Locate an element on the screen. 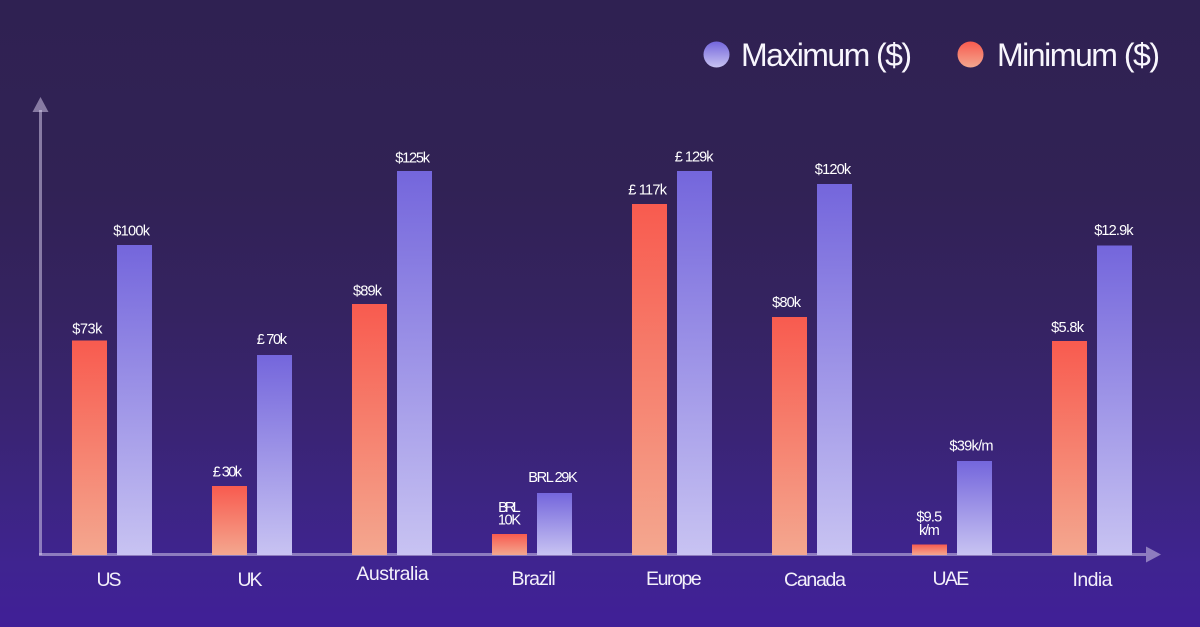  svg-text: Minimum ($) is located at coordinates (1078, 55).